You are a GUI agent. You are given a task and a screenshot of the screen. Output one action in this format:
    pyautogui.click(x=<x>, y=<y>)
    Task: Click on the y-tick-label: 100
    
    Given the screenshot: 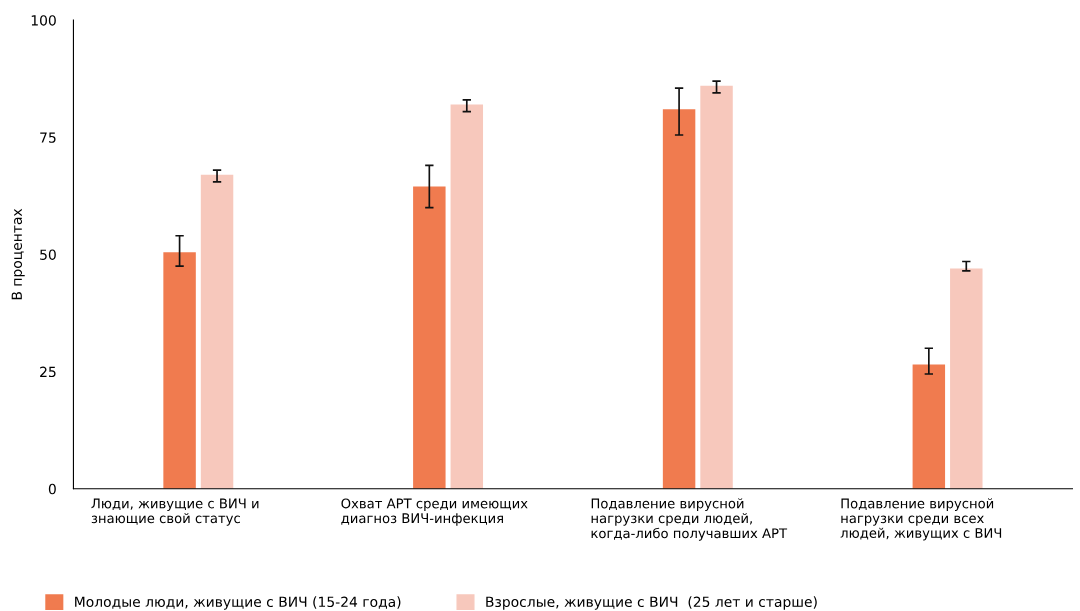 What is the action you would take?
    pyautogui.click(x=43, y=20)
    